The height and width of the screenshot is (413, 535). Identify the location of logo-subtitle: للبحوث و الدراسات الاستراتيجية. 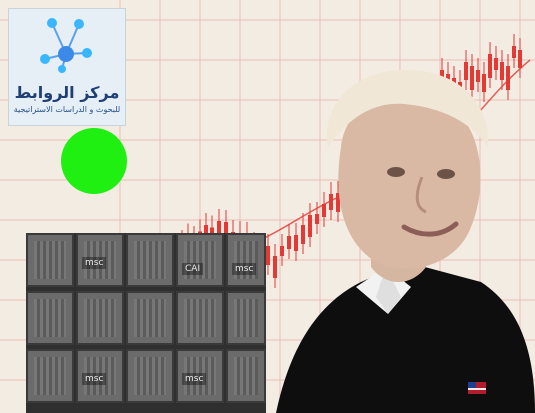
(67, 109).